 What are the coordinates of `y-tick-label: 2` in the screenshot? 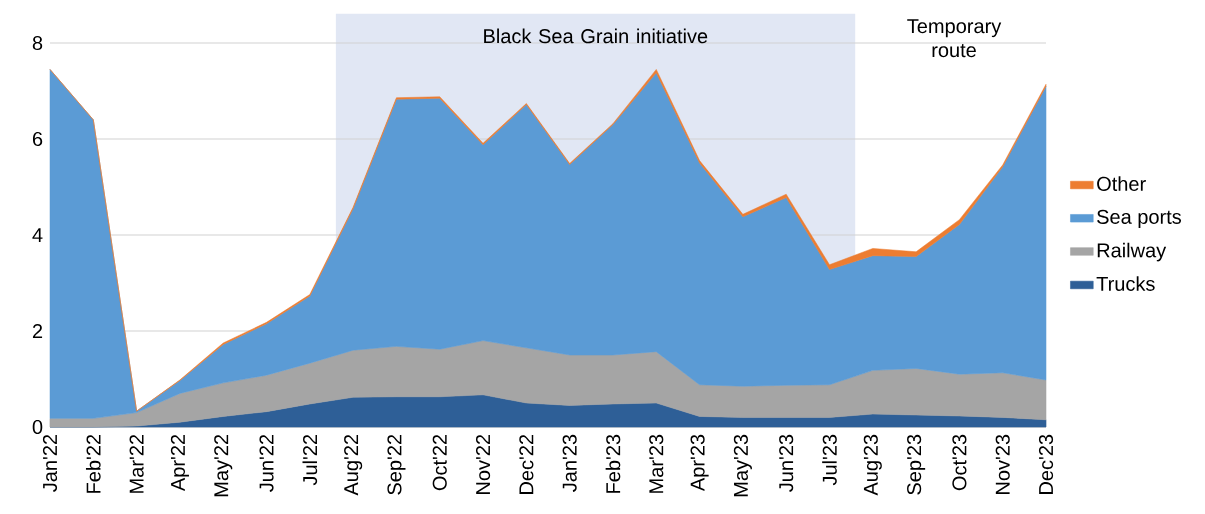 It's located at (37, 331).